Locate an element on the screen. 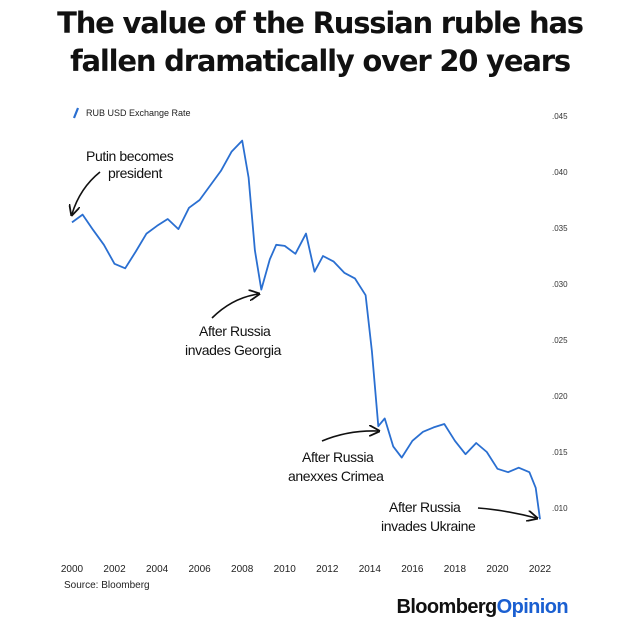 This screenshot has width=640, height=624. y-tick-label: .025 is located at coordinates (560, 340).